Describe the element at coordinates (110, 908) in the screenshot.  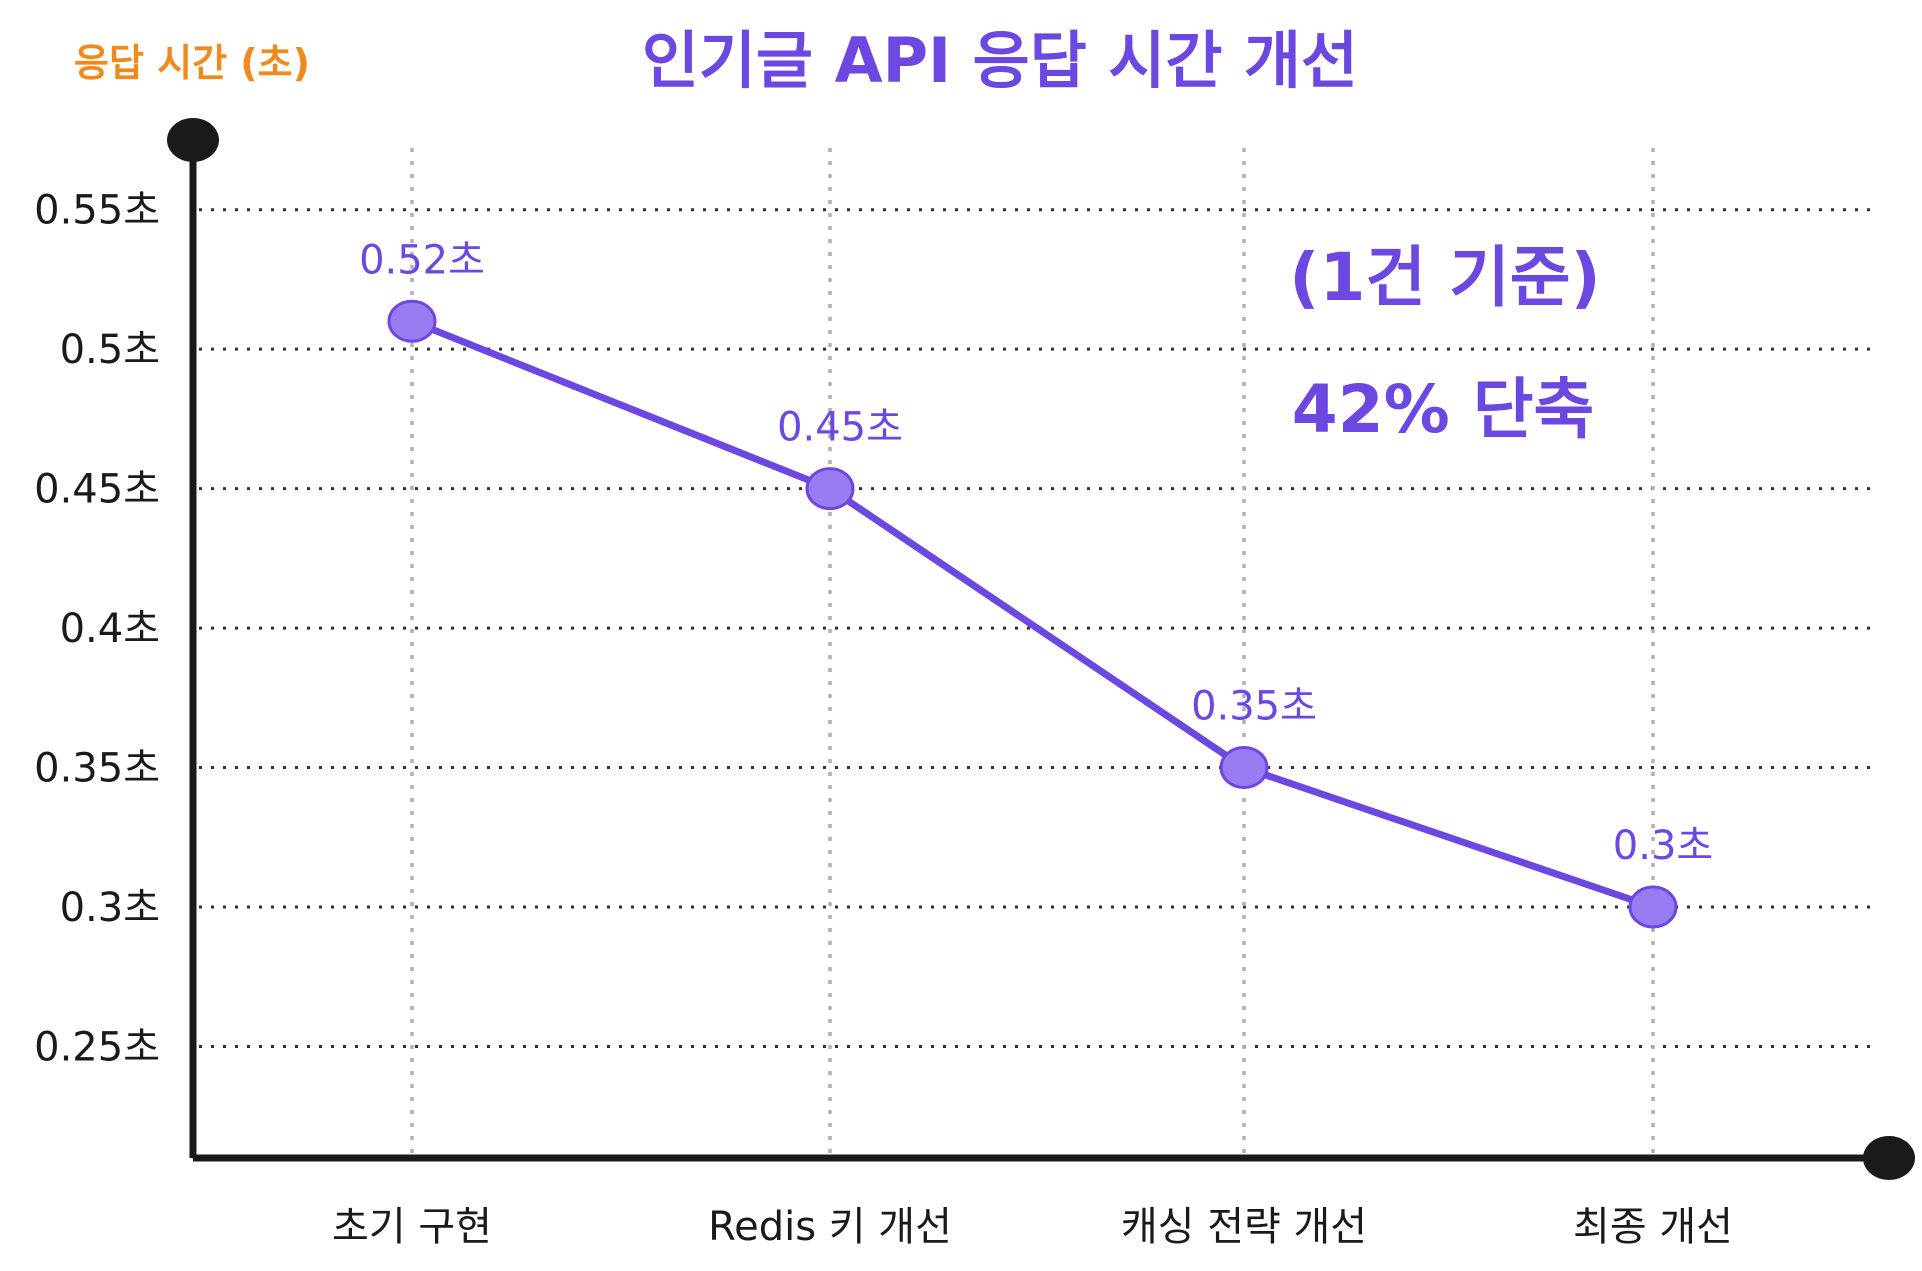
I see `y-tick-label-1: 0.3초` at that location.